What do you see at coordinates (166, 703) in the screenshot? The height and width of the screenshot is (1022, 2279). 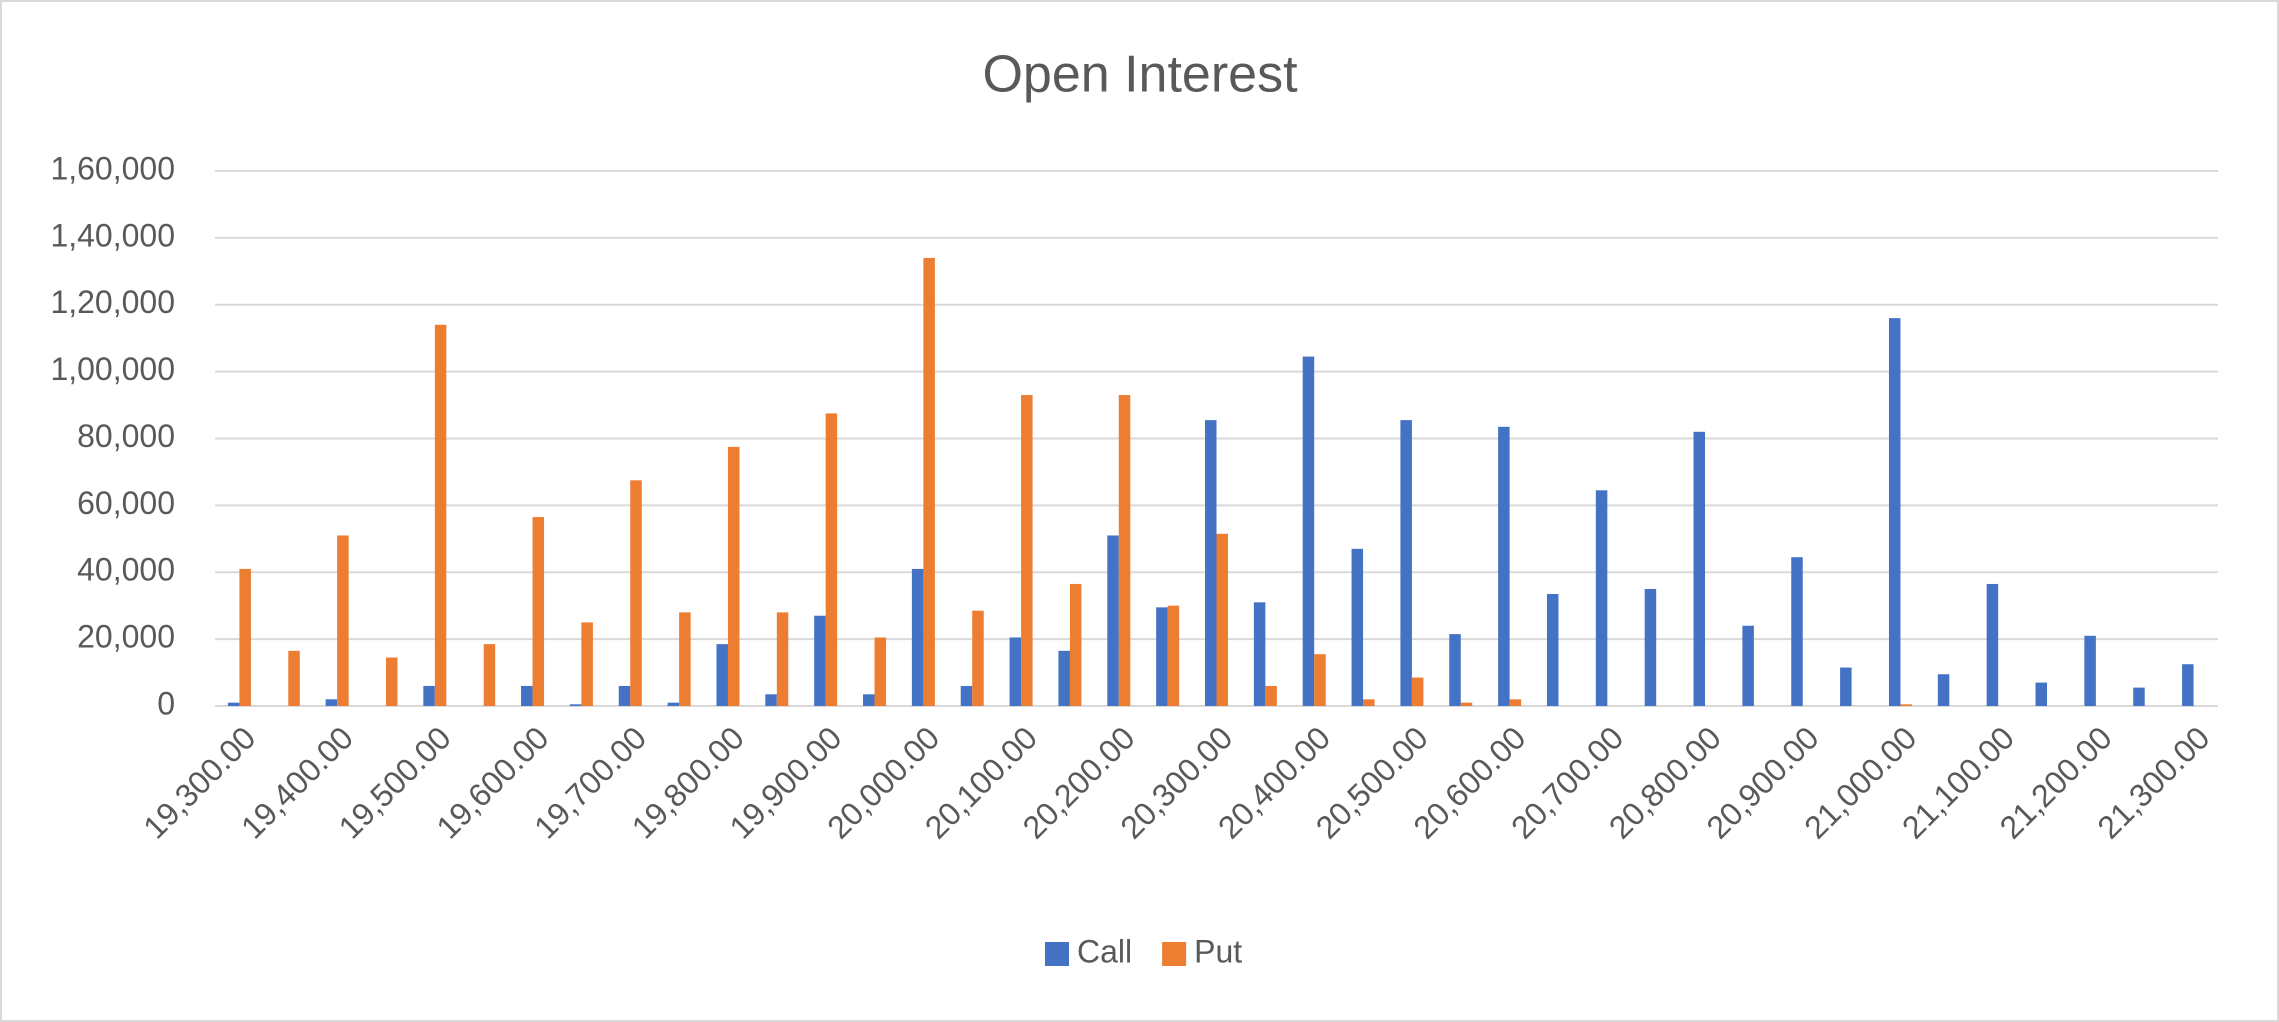 I see `y-tick-label: 0` at bounding box center [166, 703].